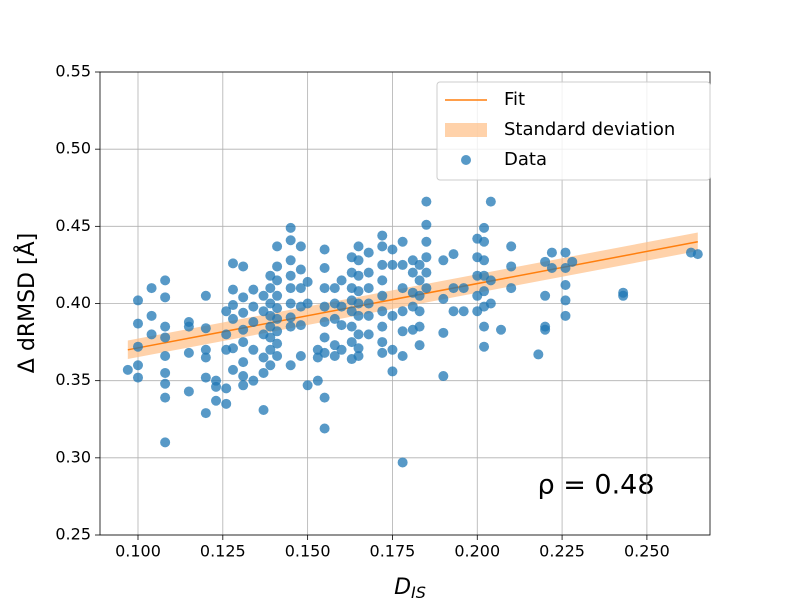  What do you see at coordinates (514, 99) in the screenshot?
I see `legend-label: Fit` at bounding box center [514, 99].